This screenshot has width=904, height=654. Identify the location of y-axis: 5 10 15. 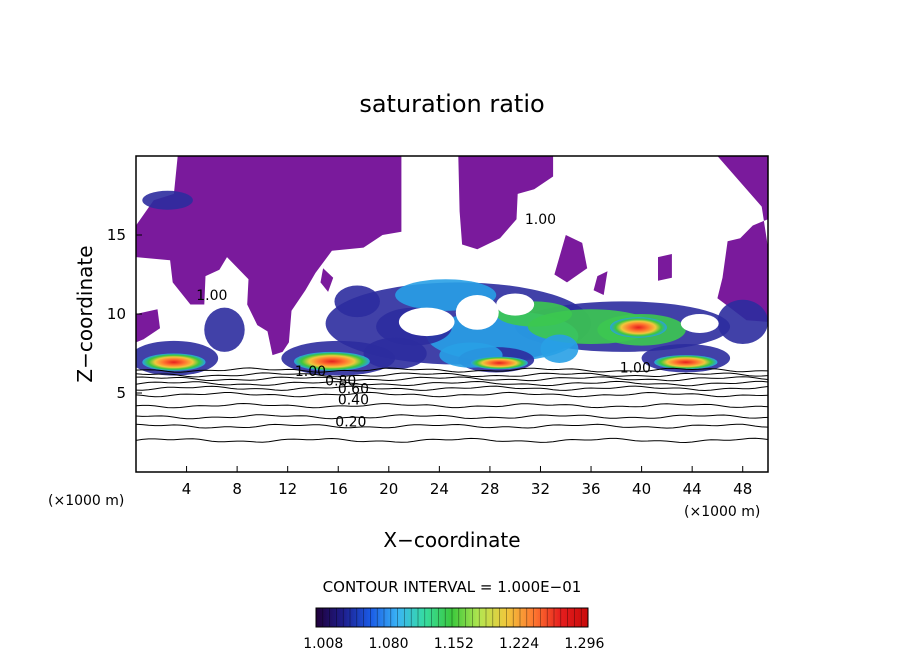
(124, 314).